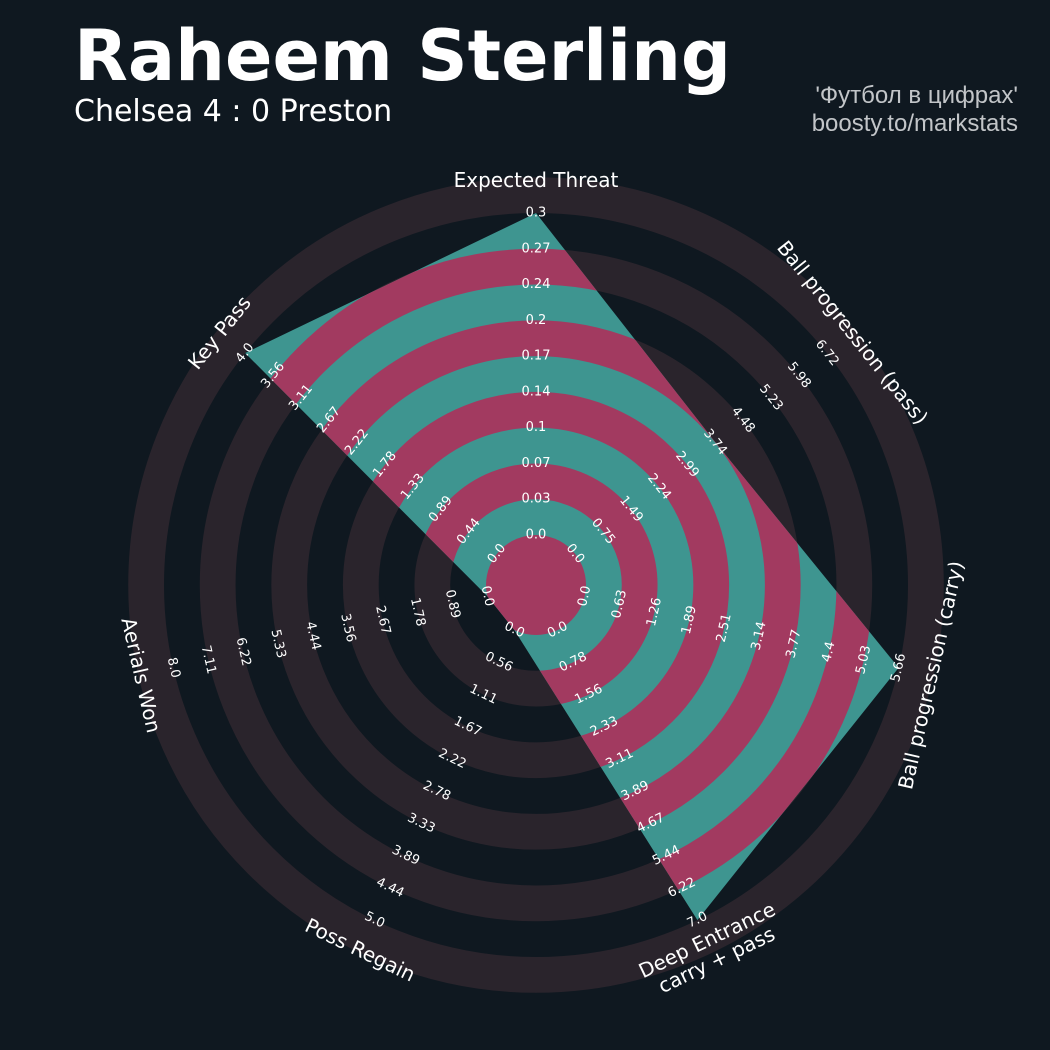  Describe the element at coordinates (863, 660) in the screenshot. I see `axis-tick-label: 5.03` at that location.